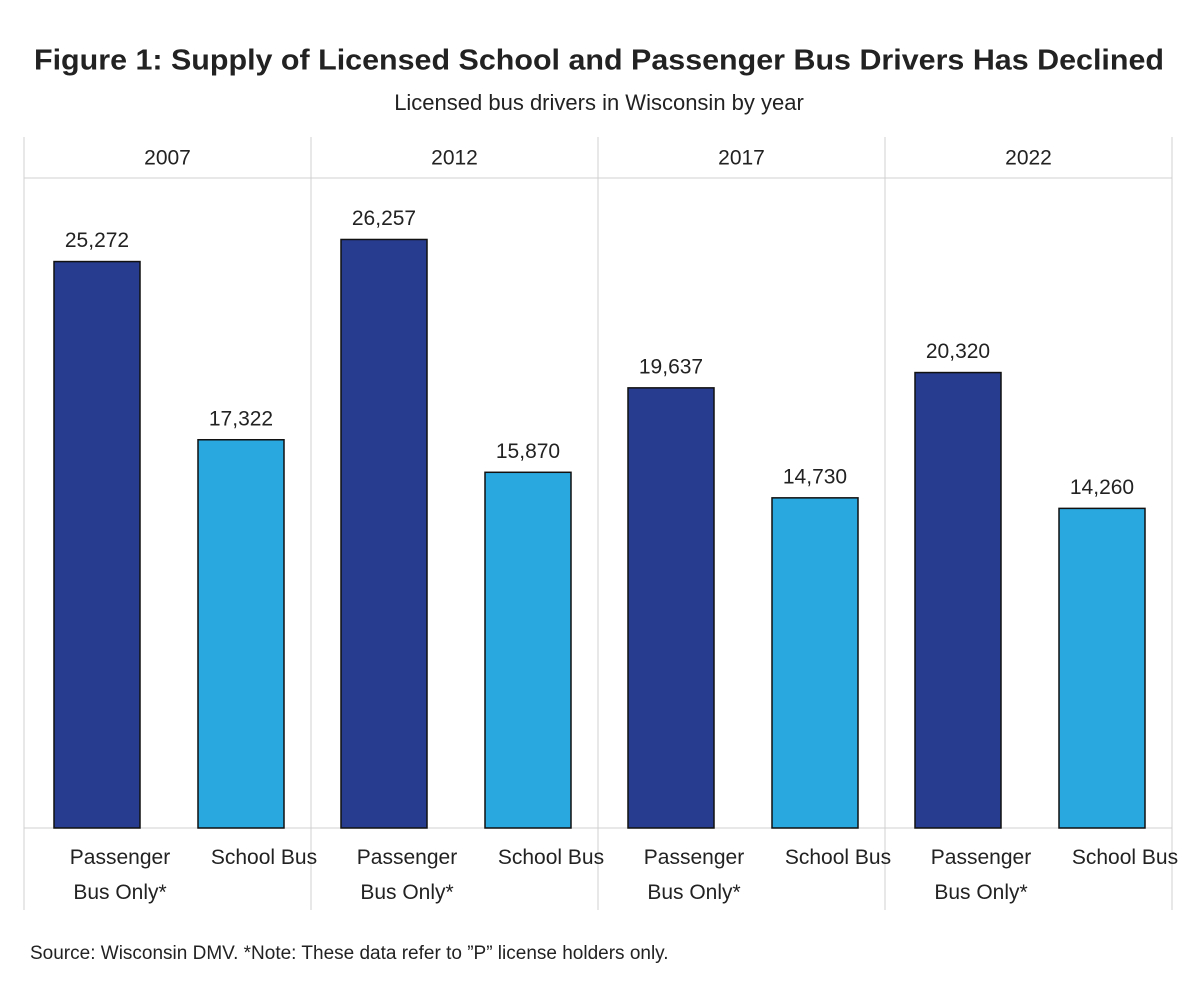 The height and width of the screenshot is (998, 1198). I want to click on value-label: 20,320, so click(958, 351).